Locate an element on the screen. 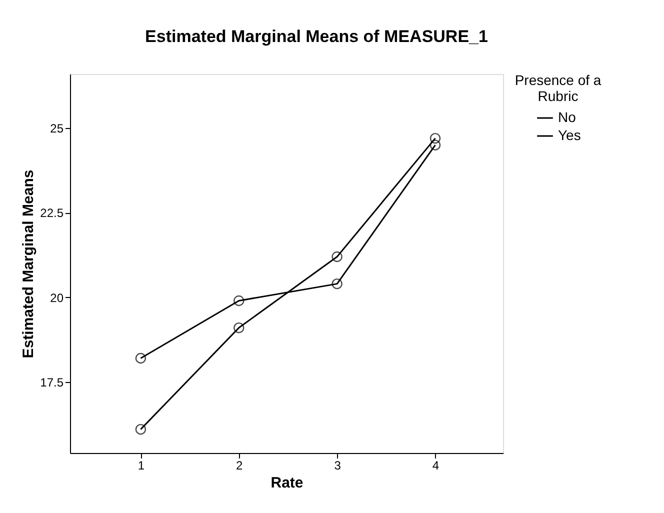 The image size is (664, 513). x-tick-label: 3 is located at coordinates (338, 465).